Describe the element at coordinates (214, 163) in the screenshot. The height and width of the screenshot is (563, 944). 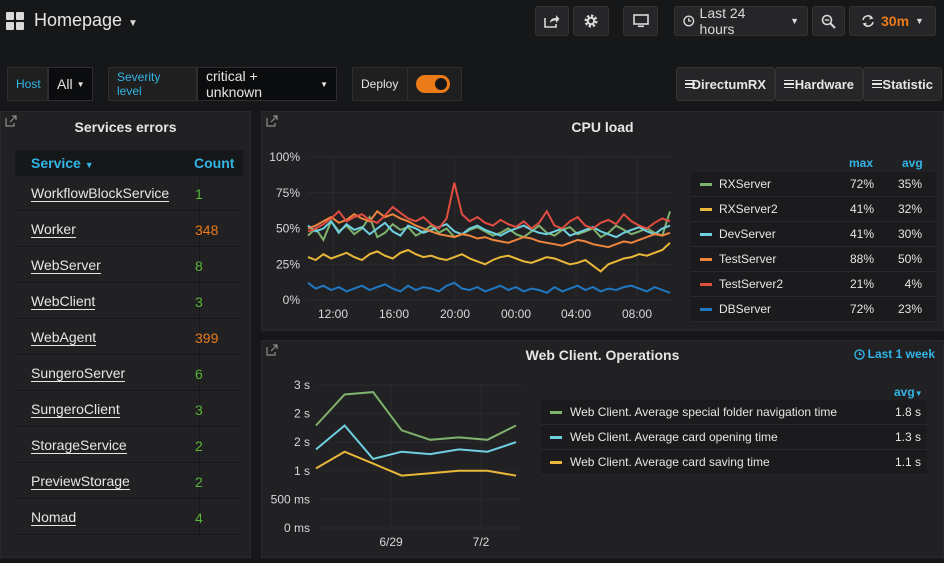
I see `column-header-count: Count` at that location.